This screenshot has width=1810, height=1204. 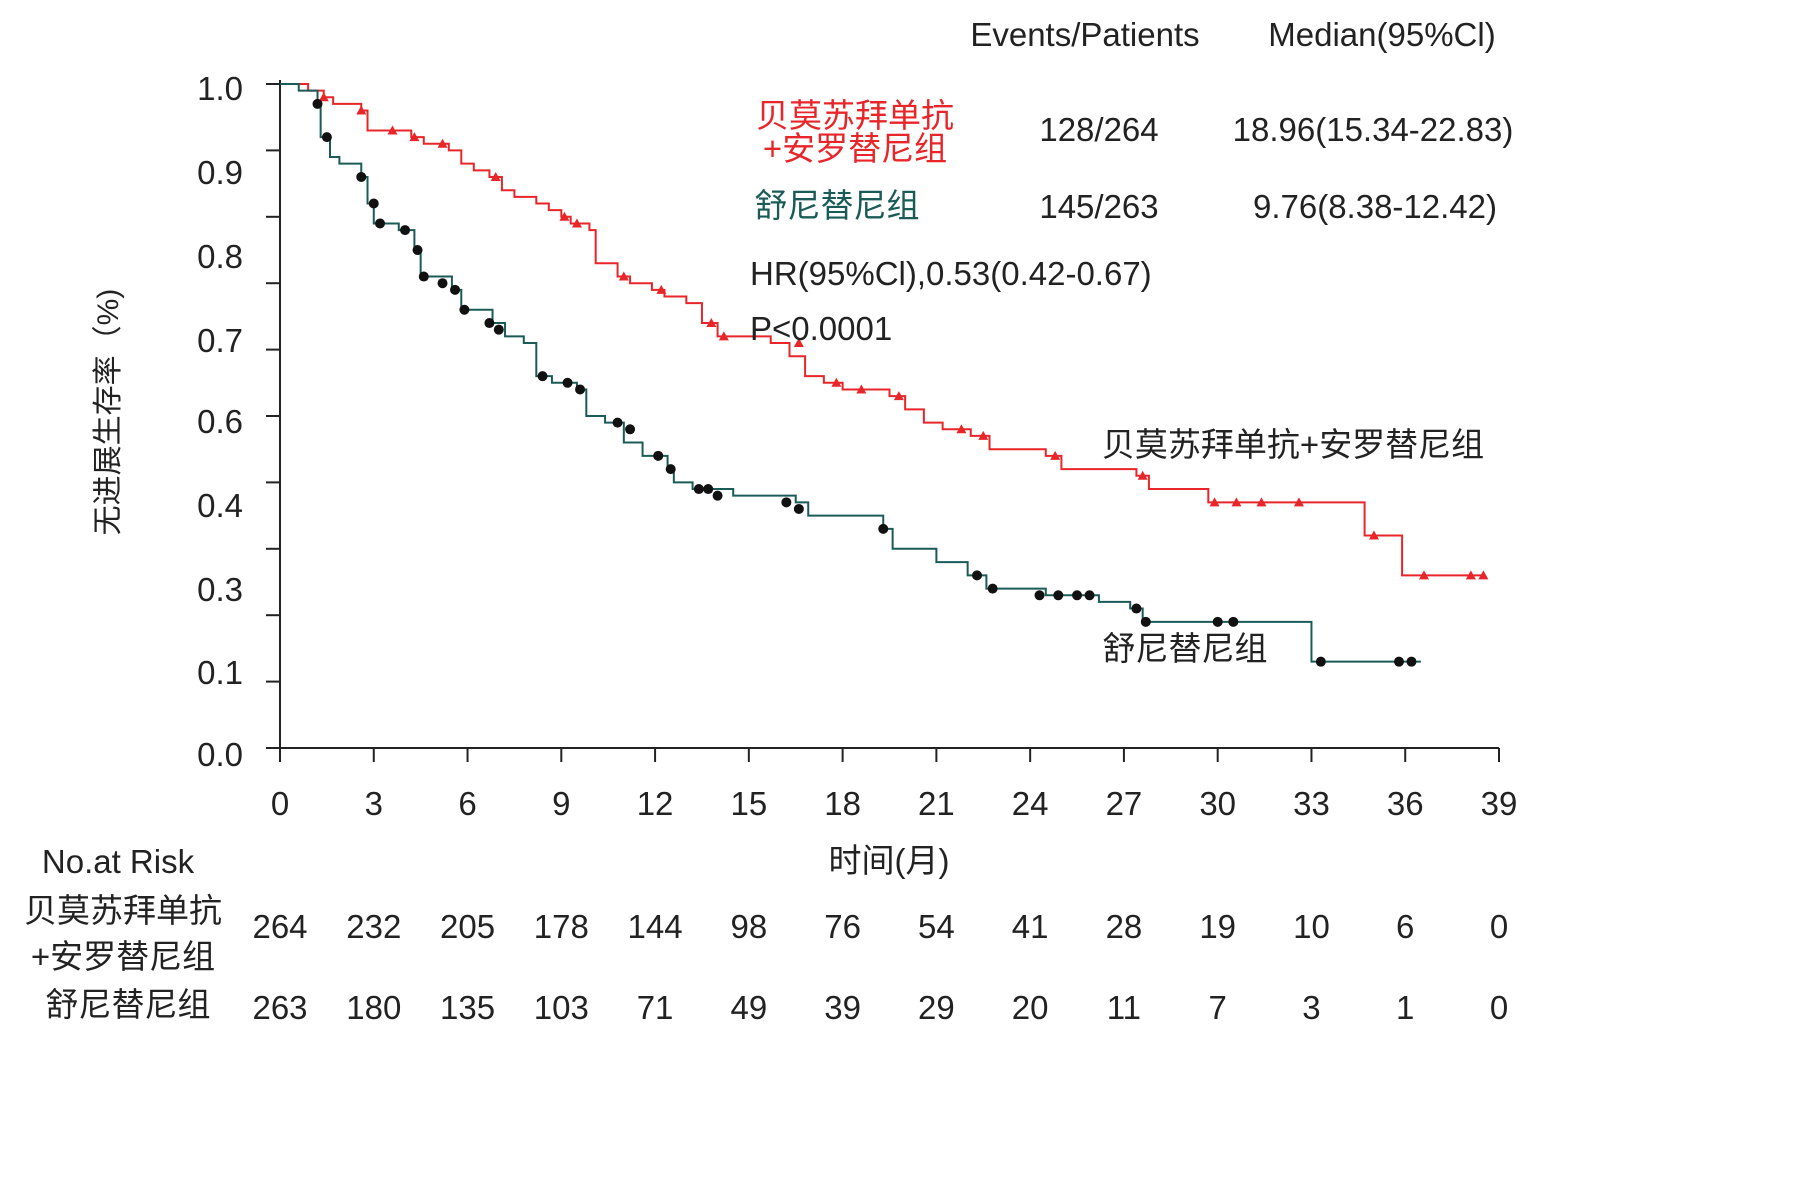 What do you see at coordinates (561, 1007) in the screenshot?
I see `risk-value: 103` at bounding box center [561, 1007].